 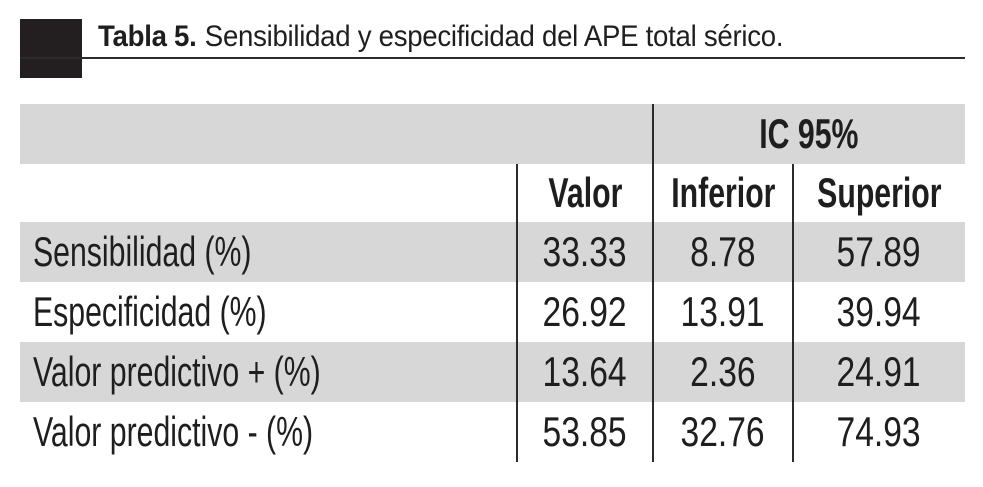 What do you see at coordinates (142, 251) in the screenshot?
I see `row-label: Sensibilidad (%)` at bounding box center [142, 251].